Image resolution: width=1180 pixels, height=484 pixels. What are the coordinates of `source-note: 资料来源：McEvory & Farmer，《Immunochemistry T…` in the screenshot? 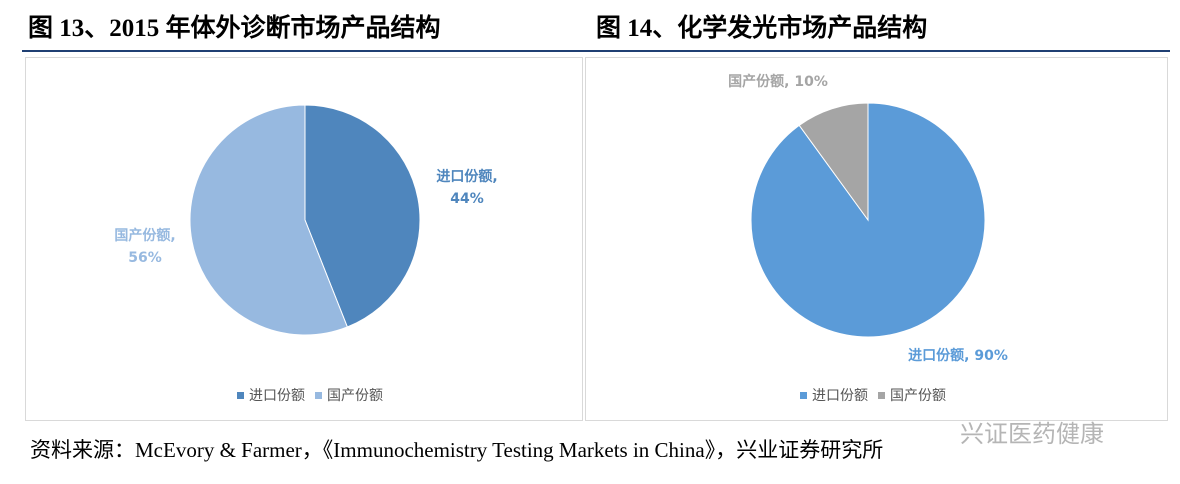 It's located at (457, 450).